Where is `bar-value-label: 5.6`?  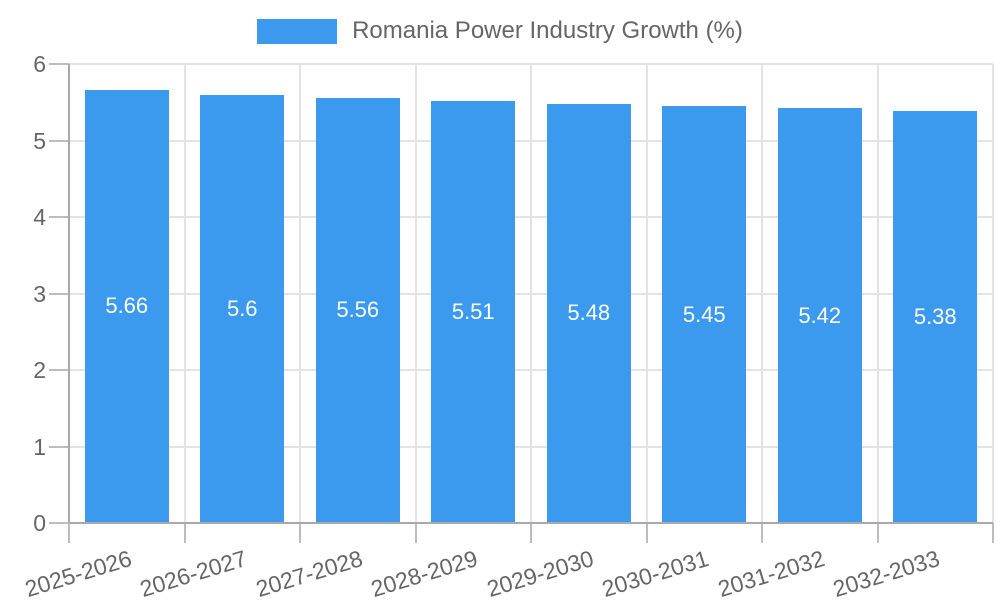
bar-value-label: 5.6 is located at coordinates (242, 308).